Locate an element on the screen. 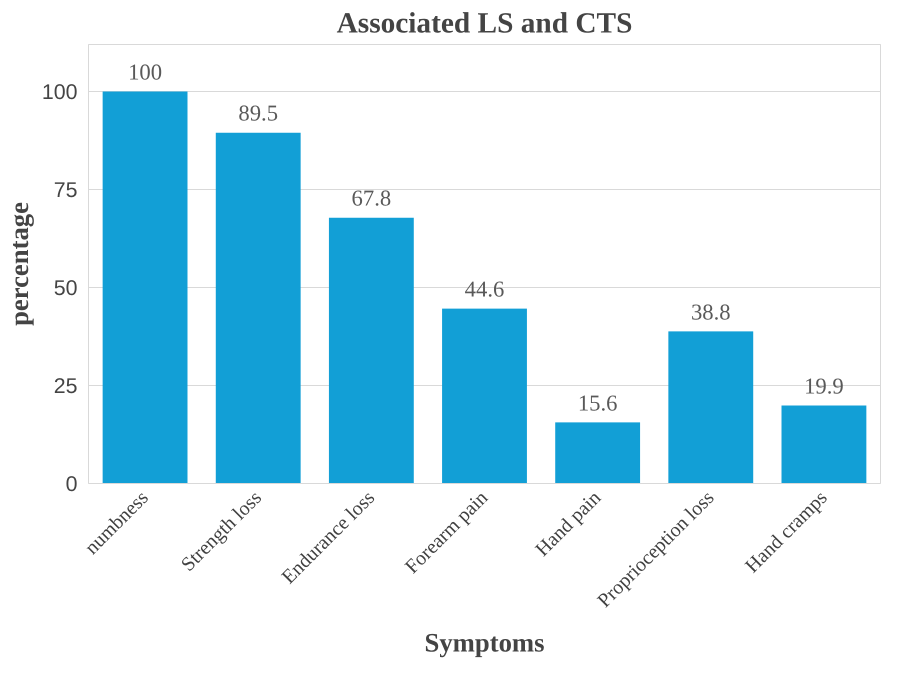  data-label: 15.6 is located at coordinates (598, 403).